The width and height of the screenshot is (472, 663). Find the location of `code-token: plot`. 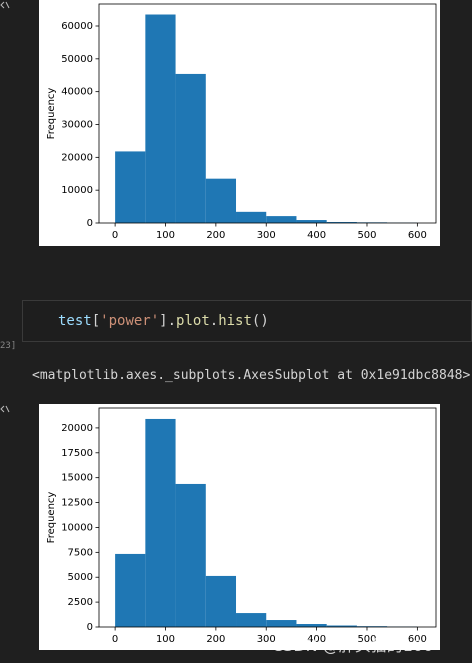

code-token: plot is located at coordinates (193, 321).